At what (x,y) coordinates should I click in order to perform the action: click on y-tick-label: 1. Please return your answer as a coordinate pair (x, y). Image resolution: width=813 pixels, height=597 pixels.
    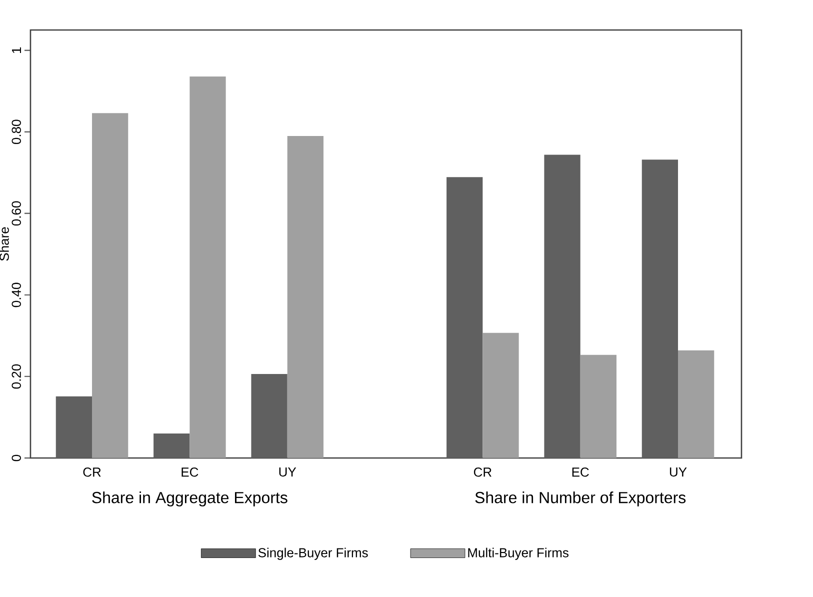
    Looking at the image, I should click on (16, 50).